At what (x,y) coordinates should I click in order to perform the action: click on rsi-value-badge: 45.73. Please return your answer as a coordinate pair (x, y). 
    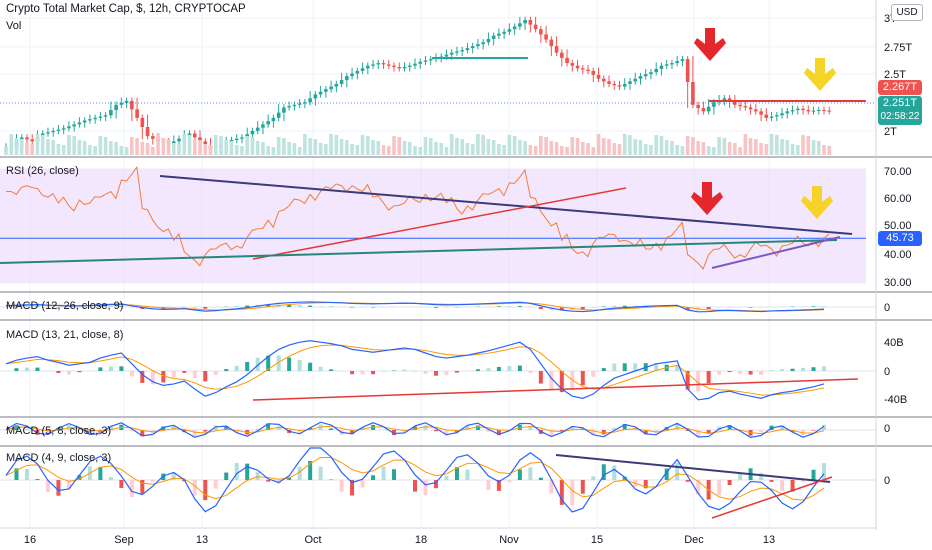
    Looking at the image, I should click on (900, 238).